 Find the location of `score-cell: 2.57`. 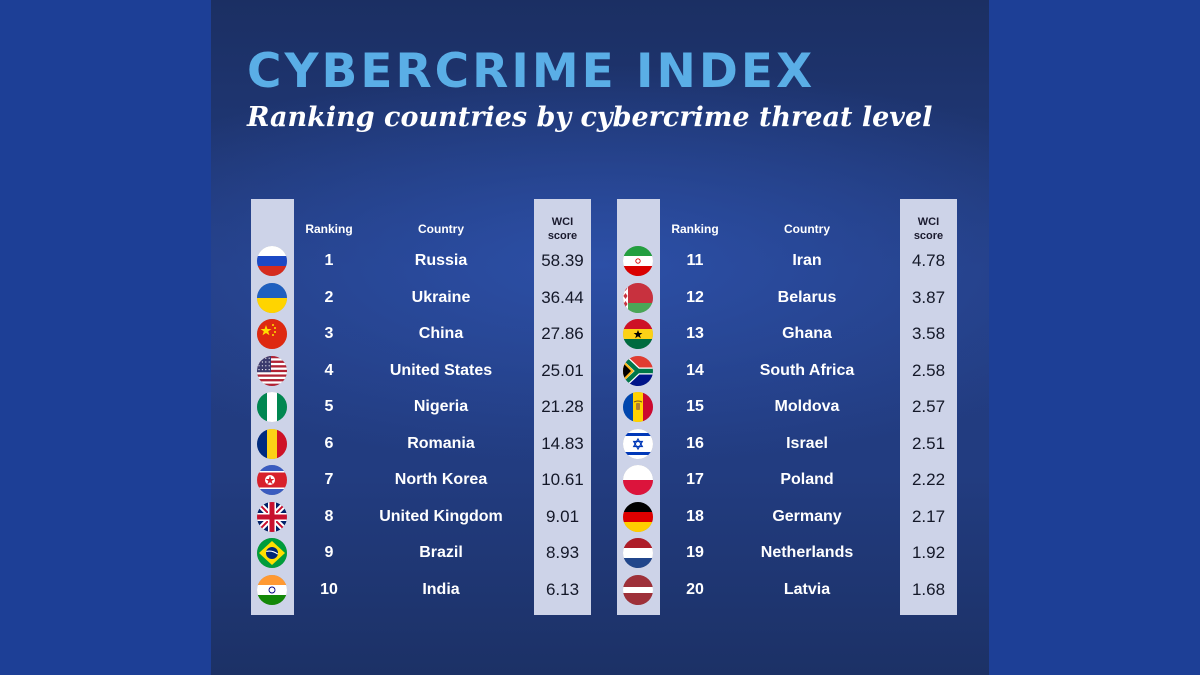

score-cell: 2.57 is located at coordinates (928, 406).